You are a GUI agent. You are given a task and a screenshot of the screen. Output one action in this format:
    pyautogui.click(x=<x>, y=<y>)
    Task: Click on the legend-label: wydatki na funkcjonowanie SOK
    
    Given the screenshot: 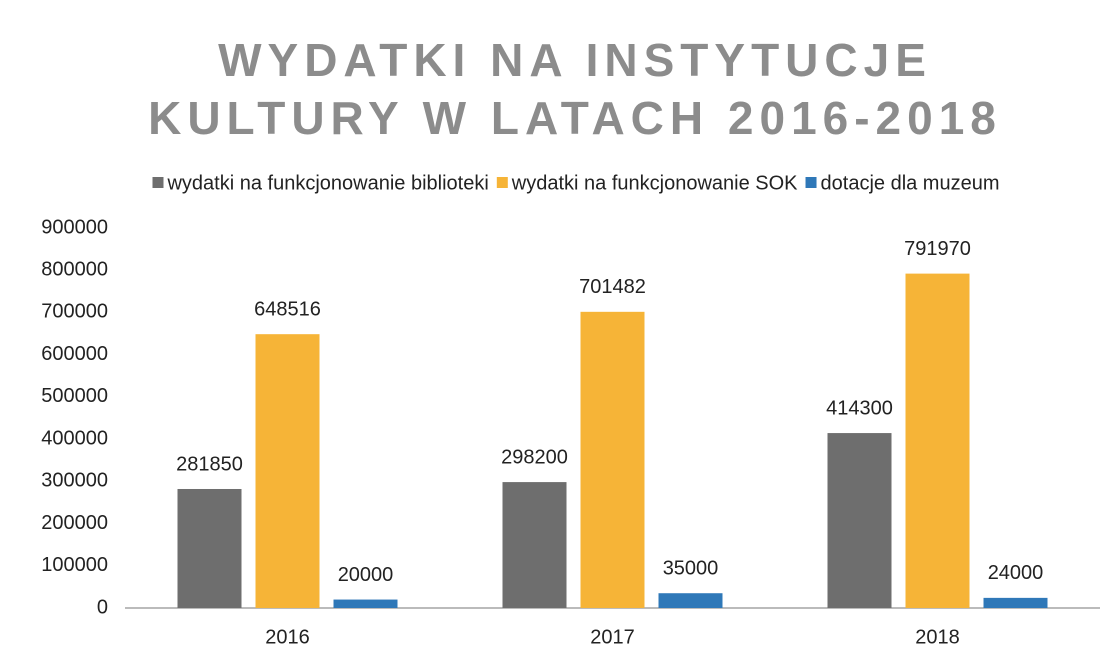 What is the action you would take?
    pyautogui.click(x=654, y=183)
    